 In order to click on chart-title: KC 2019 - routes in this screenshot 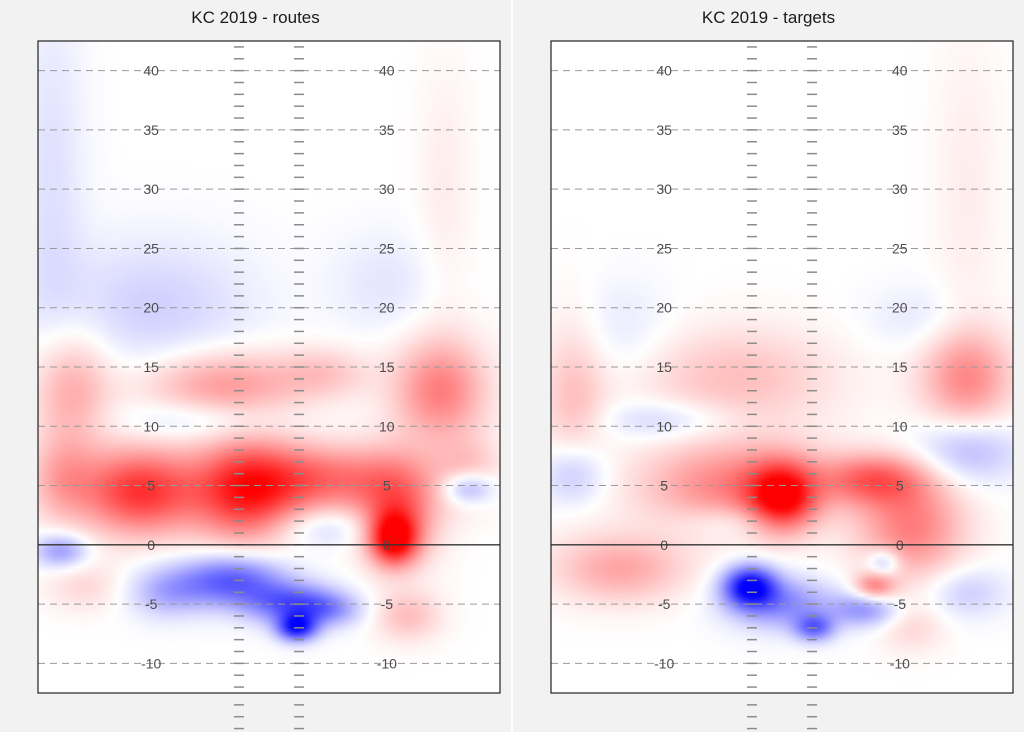, I will do `click(255, 17)`.